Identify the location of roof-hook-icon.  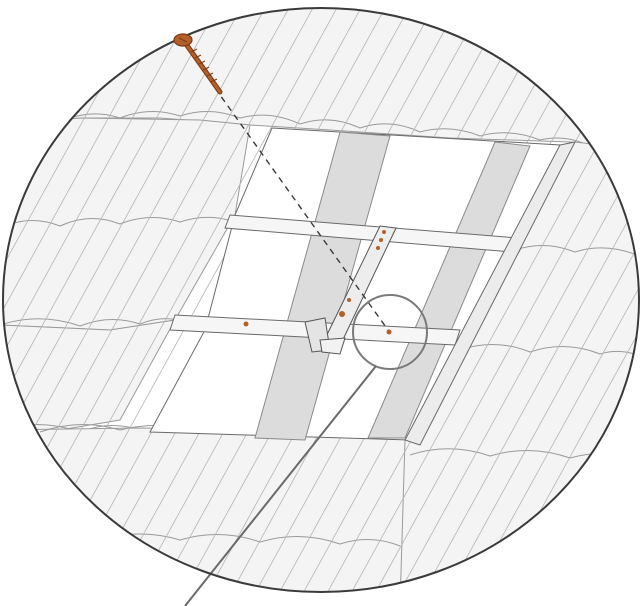
(320, 290).